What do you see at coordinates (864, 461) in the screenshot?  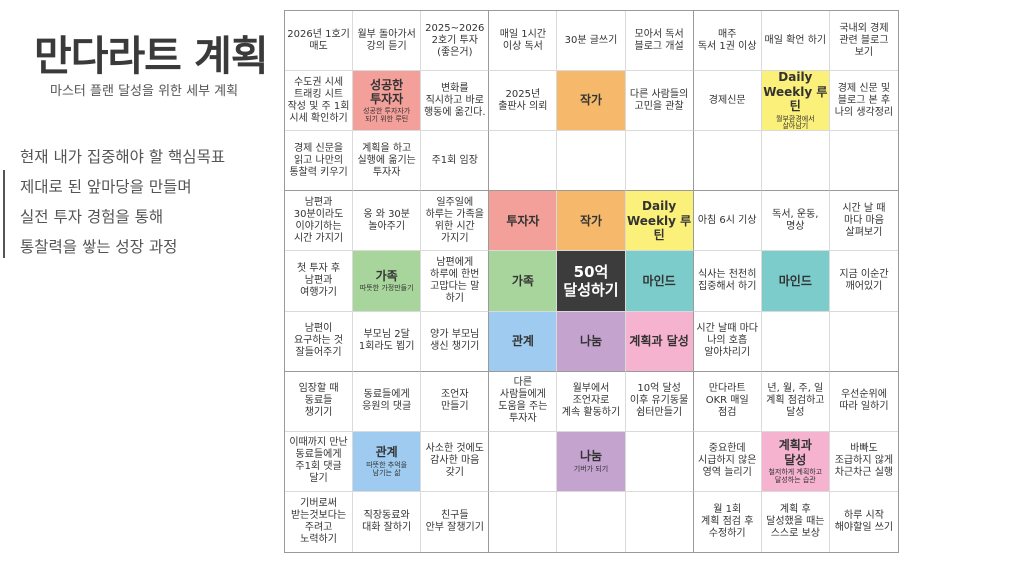 I see `cell-text: 바빠도 조급하지 않게 차근차근 실행` at bounding box center [864, 461].